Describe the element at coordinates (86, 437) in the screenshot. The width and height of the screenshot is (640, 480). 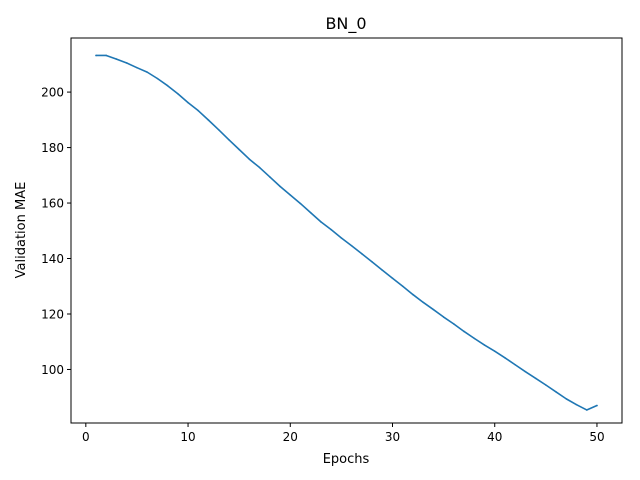
I see `x-tick-label: 0` at that location.